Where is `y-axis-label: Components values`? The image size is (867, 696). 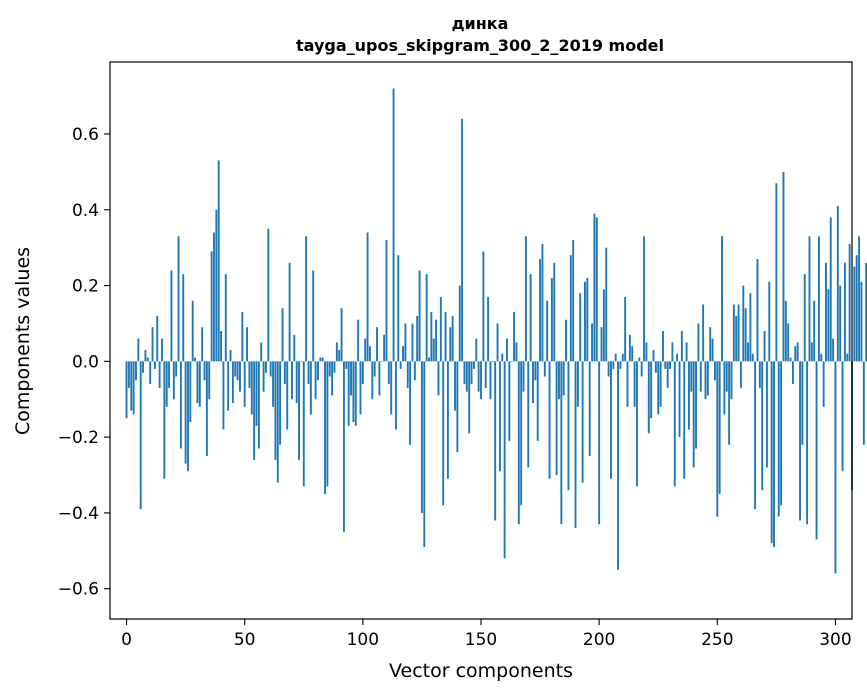 y-axis-label: Components values is located at coordinates (23, 341).